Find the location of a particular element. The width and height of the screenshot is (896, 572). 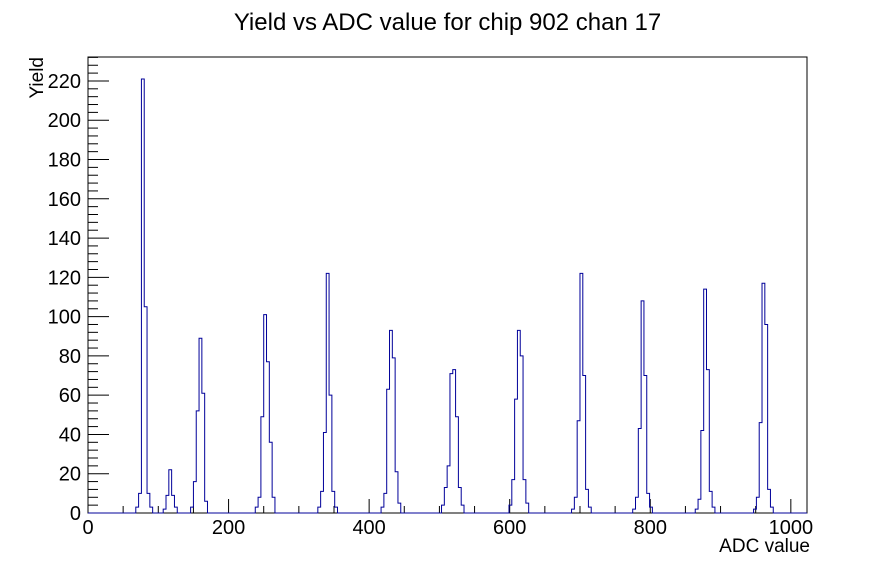

y-tick-label: 200 is located at coordinates (64, 121).